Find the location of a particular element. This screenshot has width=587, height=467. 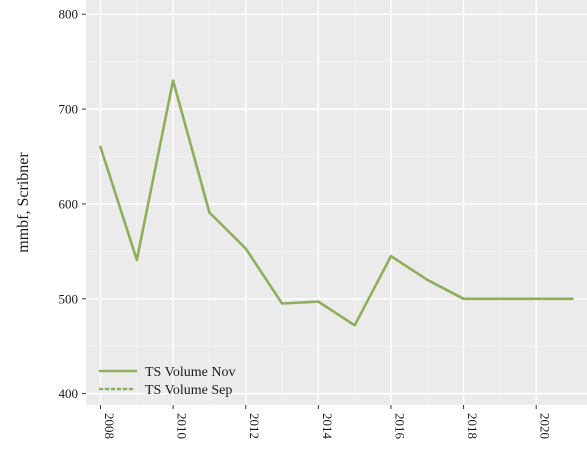

x-tick-label: 2010 is located at coordinates (182, 426).